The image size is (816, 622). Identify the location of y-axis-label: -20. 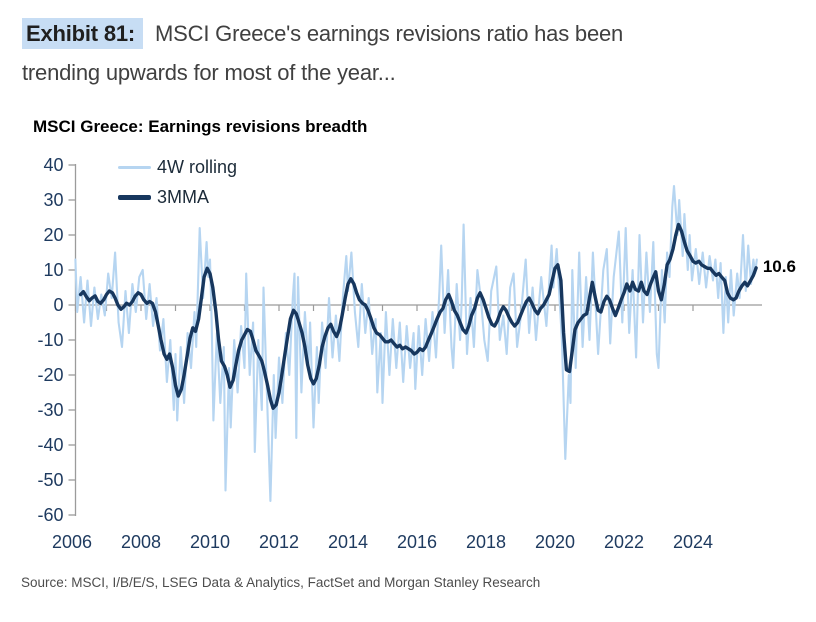
(50, 375).